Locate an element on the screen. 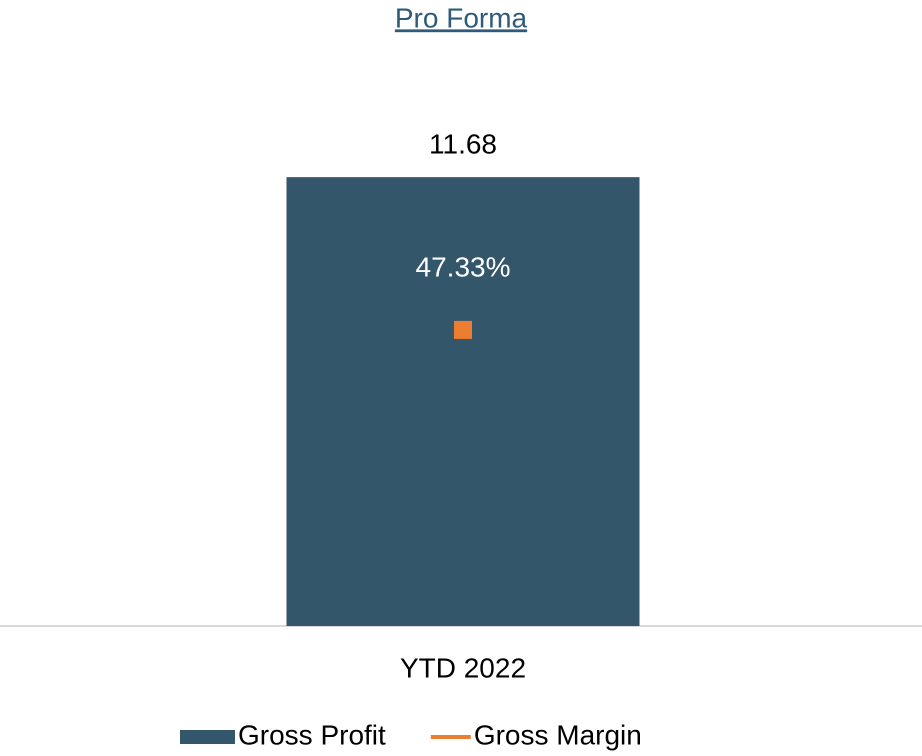 The width and height of the screenshot is (922, 756). legend-swatch is located at coordinates (207, 737).